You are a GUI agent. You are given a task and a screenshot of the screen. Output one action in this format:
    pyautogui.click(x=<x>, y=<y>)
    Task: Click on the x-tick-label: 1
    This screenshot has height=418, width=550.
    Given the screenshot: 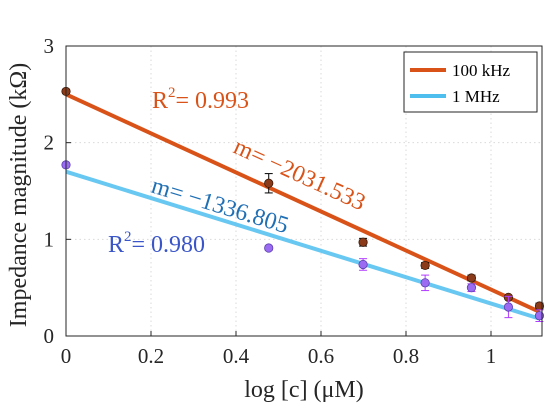 What is the action you would take?
    pyautogui.click(x=491, y=356)
    